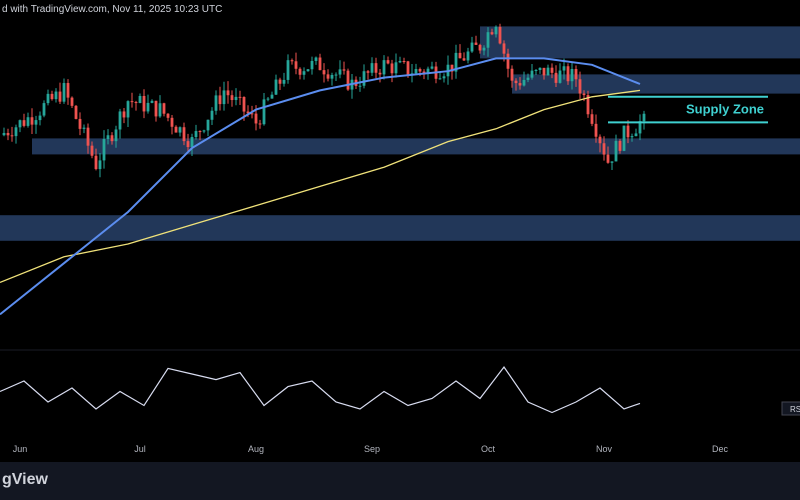  I want to click on x-axis-label: Jul, so click(140, 449).